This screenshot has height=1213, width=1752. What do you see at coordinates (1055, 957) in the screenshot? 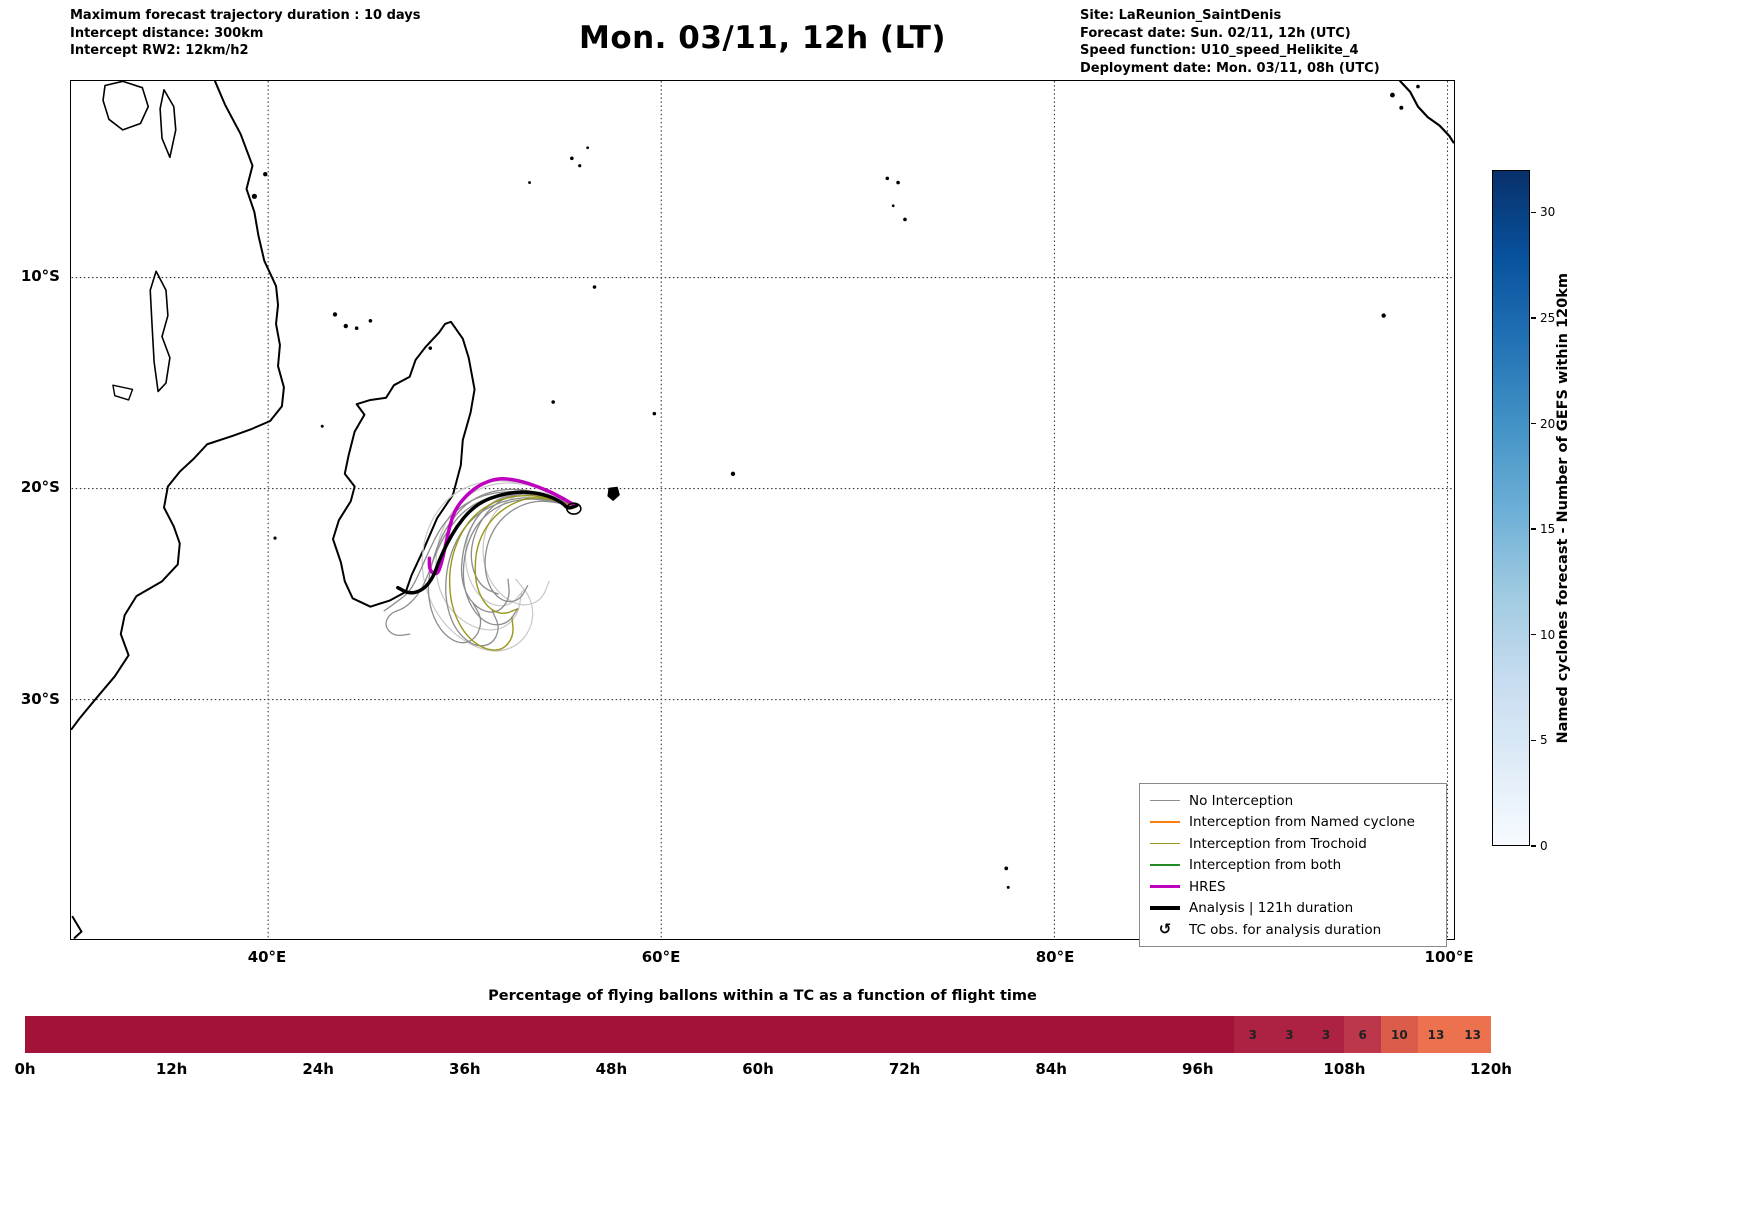
I see `x-axis-tick: 80°E` at bounding box center [1055, 957].